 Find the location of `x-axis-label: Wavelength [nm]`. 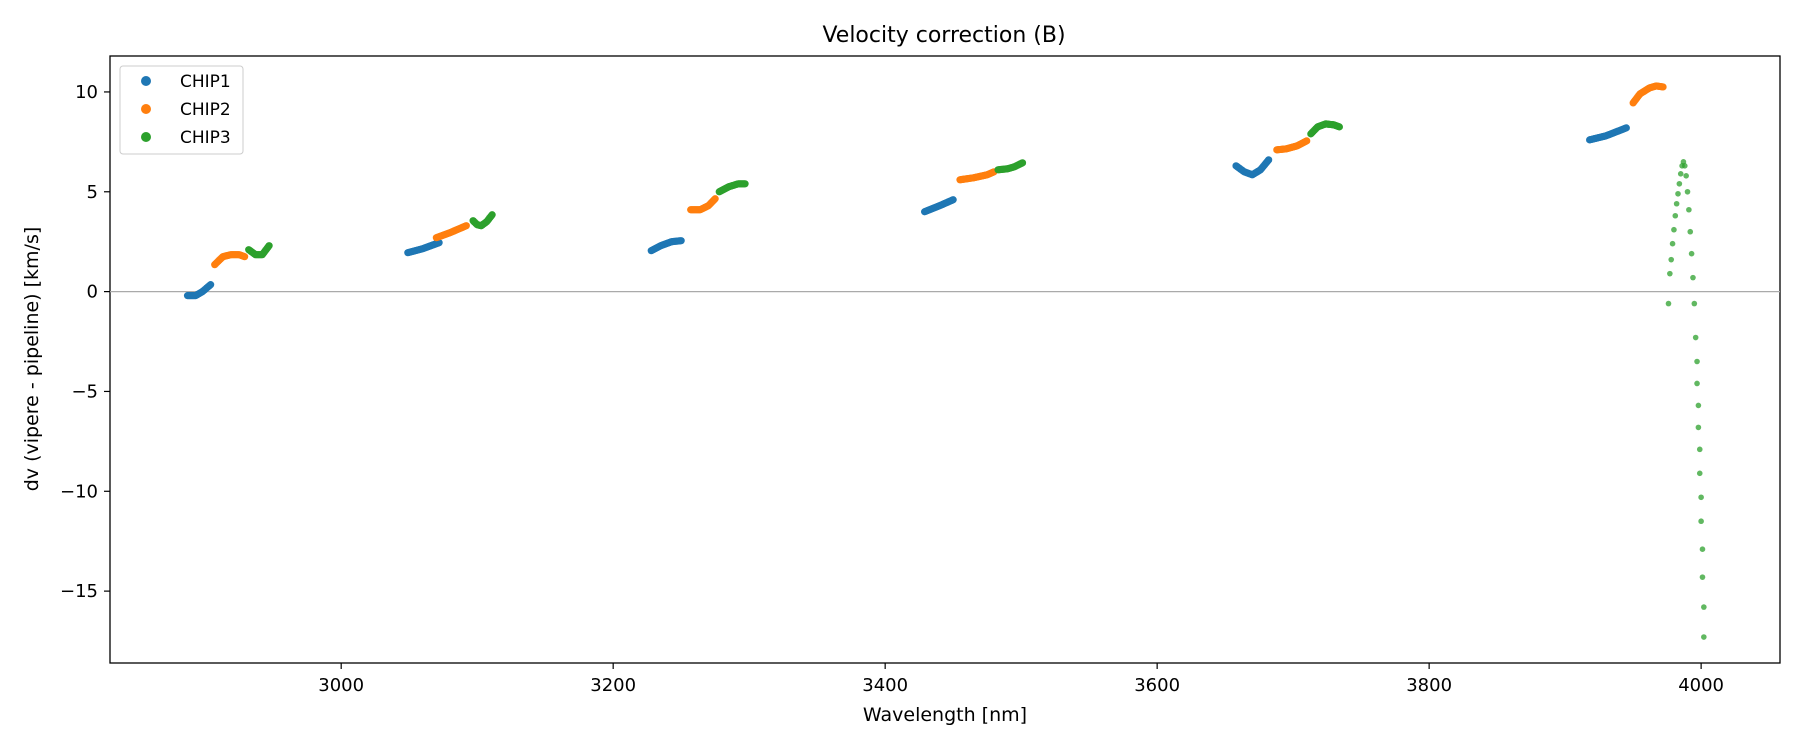

x-axis-label: Wavelength [nm] is located at coordinates (945, 715).